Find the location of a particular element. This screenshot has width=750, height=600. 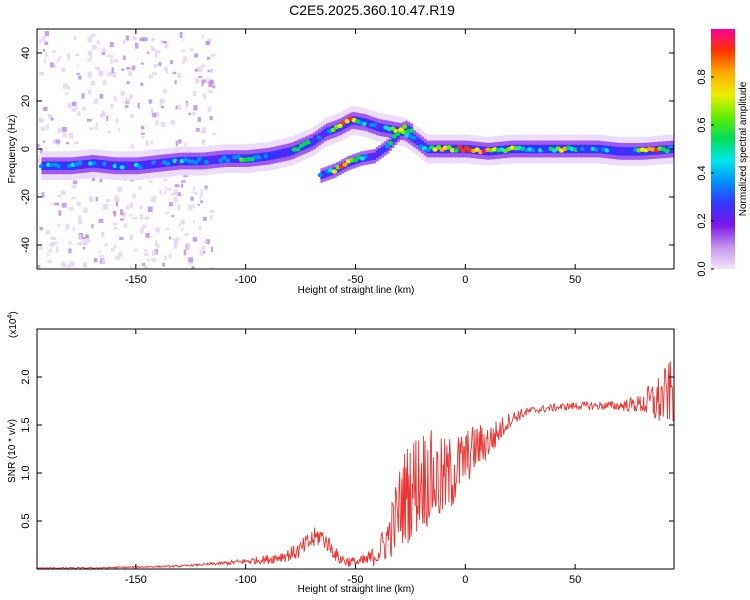

spectrogram-y-tick-label: -20 is located at coordinates (26, 197).